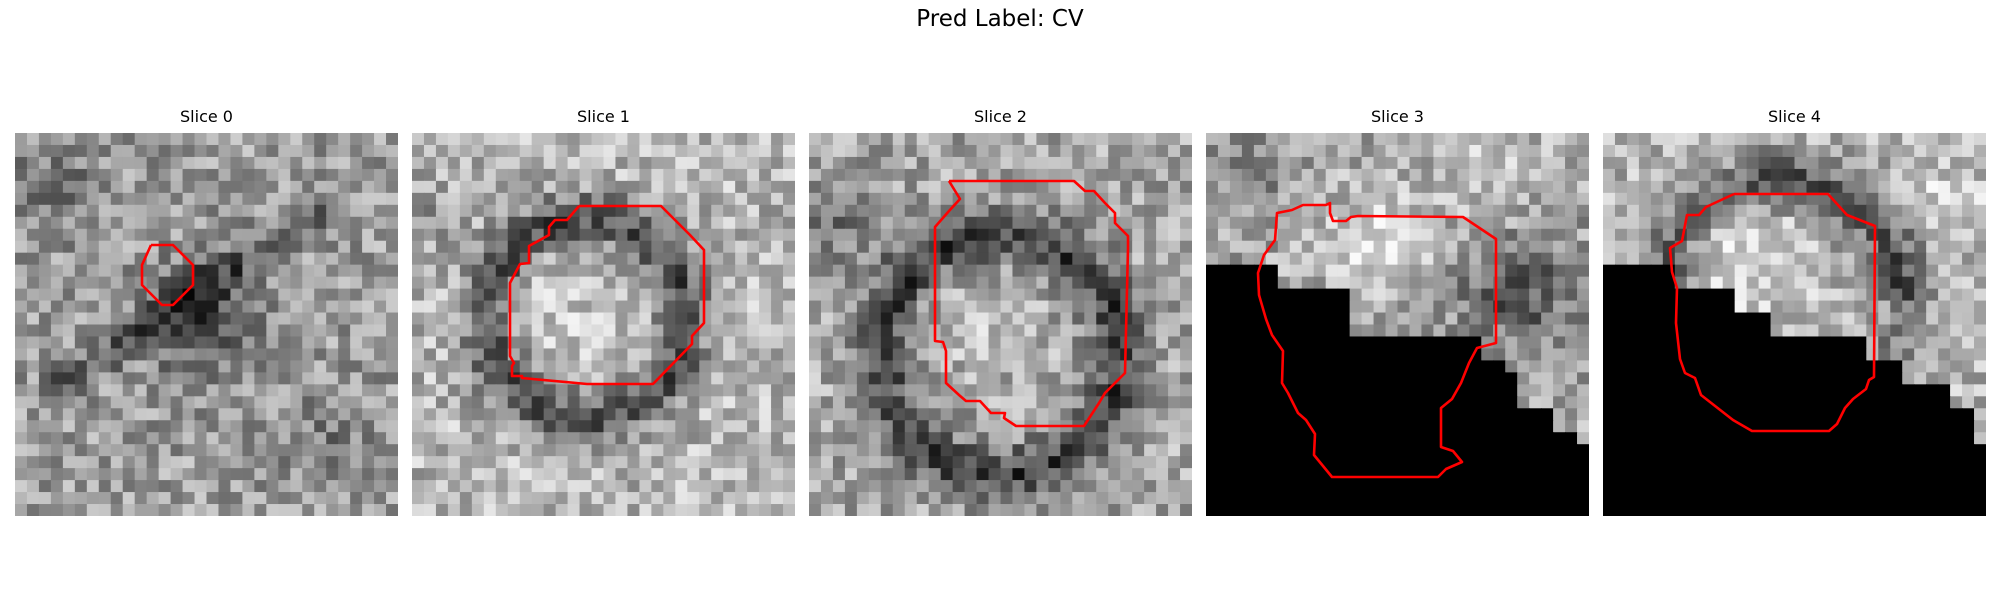 This screenshot has width=2000, height=600. What do you see at coordinates (1397, 311) in the screenshot?
I see `slice-panel-3: Slice 3` at bounding box center [1397, 311].